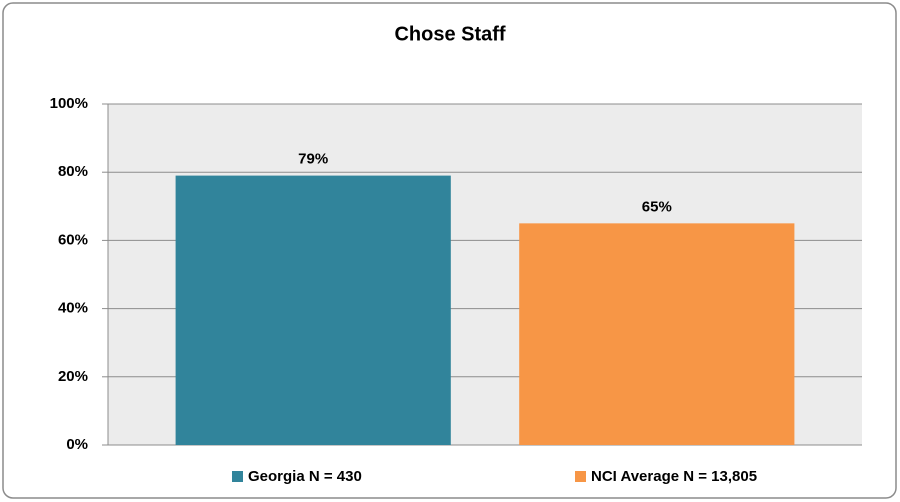 The width and height of the screenshot is (900, 502). Describe the element at coordinates (313, 159) in the screenshot. I see `data-label: 79%` at that location.